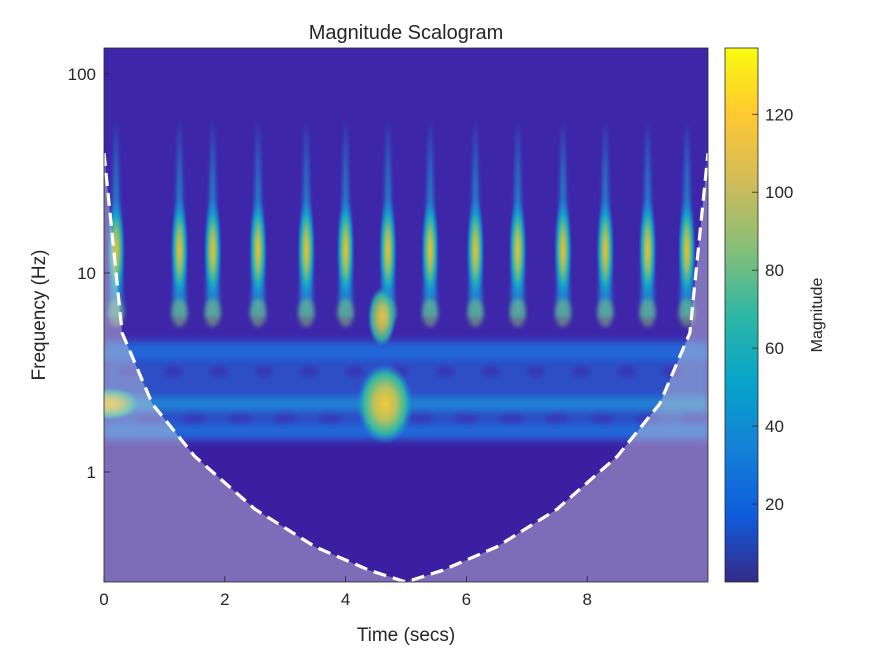  Describe the element at coordinates (586, 599) in the screenshot. I see `x-tick-label: 8` at that location.